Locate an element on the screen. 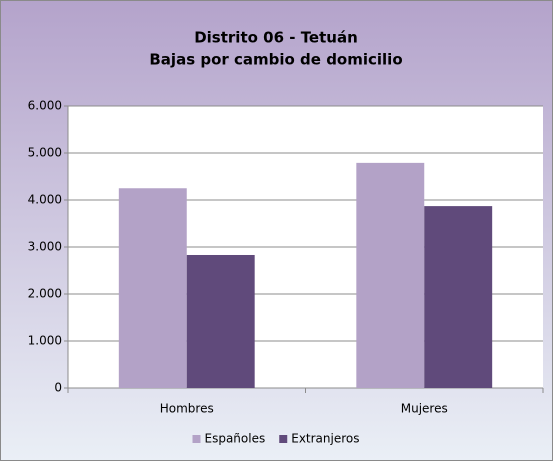 The width and height of the screenshot is (553, 461). x-tick-label: Mujeres is located at coordinates (424, 409).